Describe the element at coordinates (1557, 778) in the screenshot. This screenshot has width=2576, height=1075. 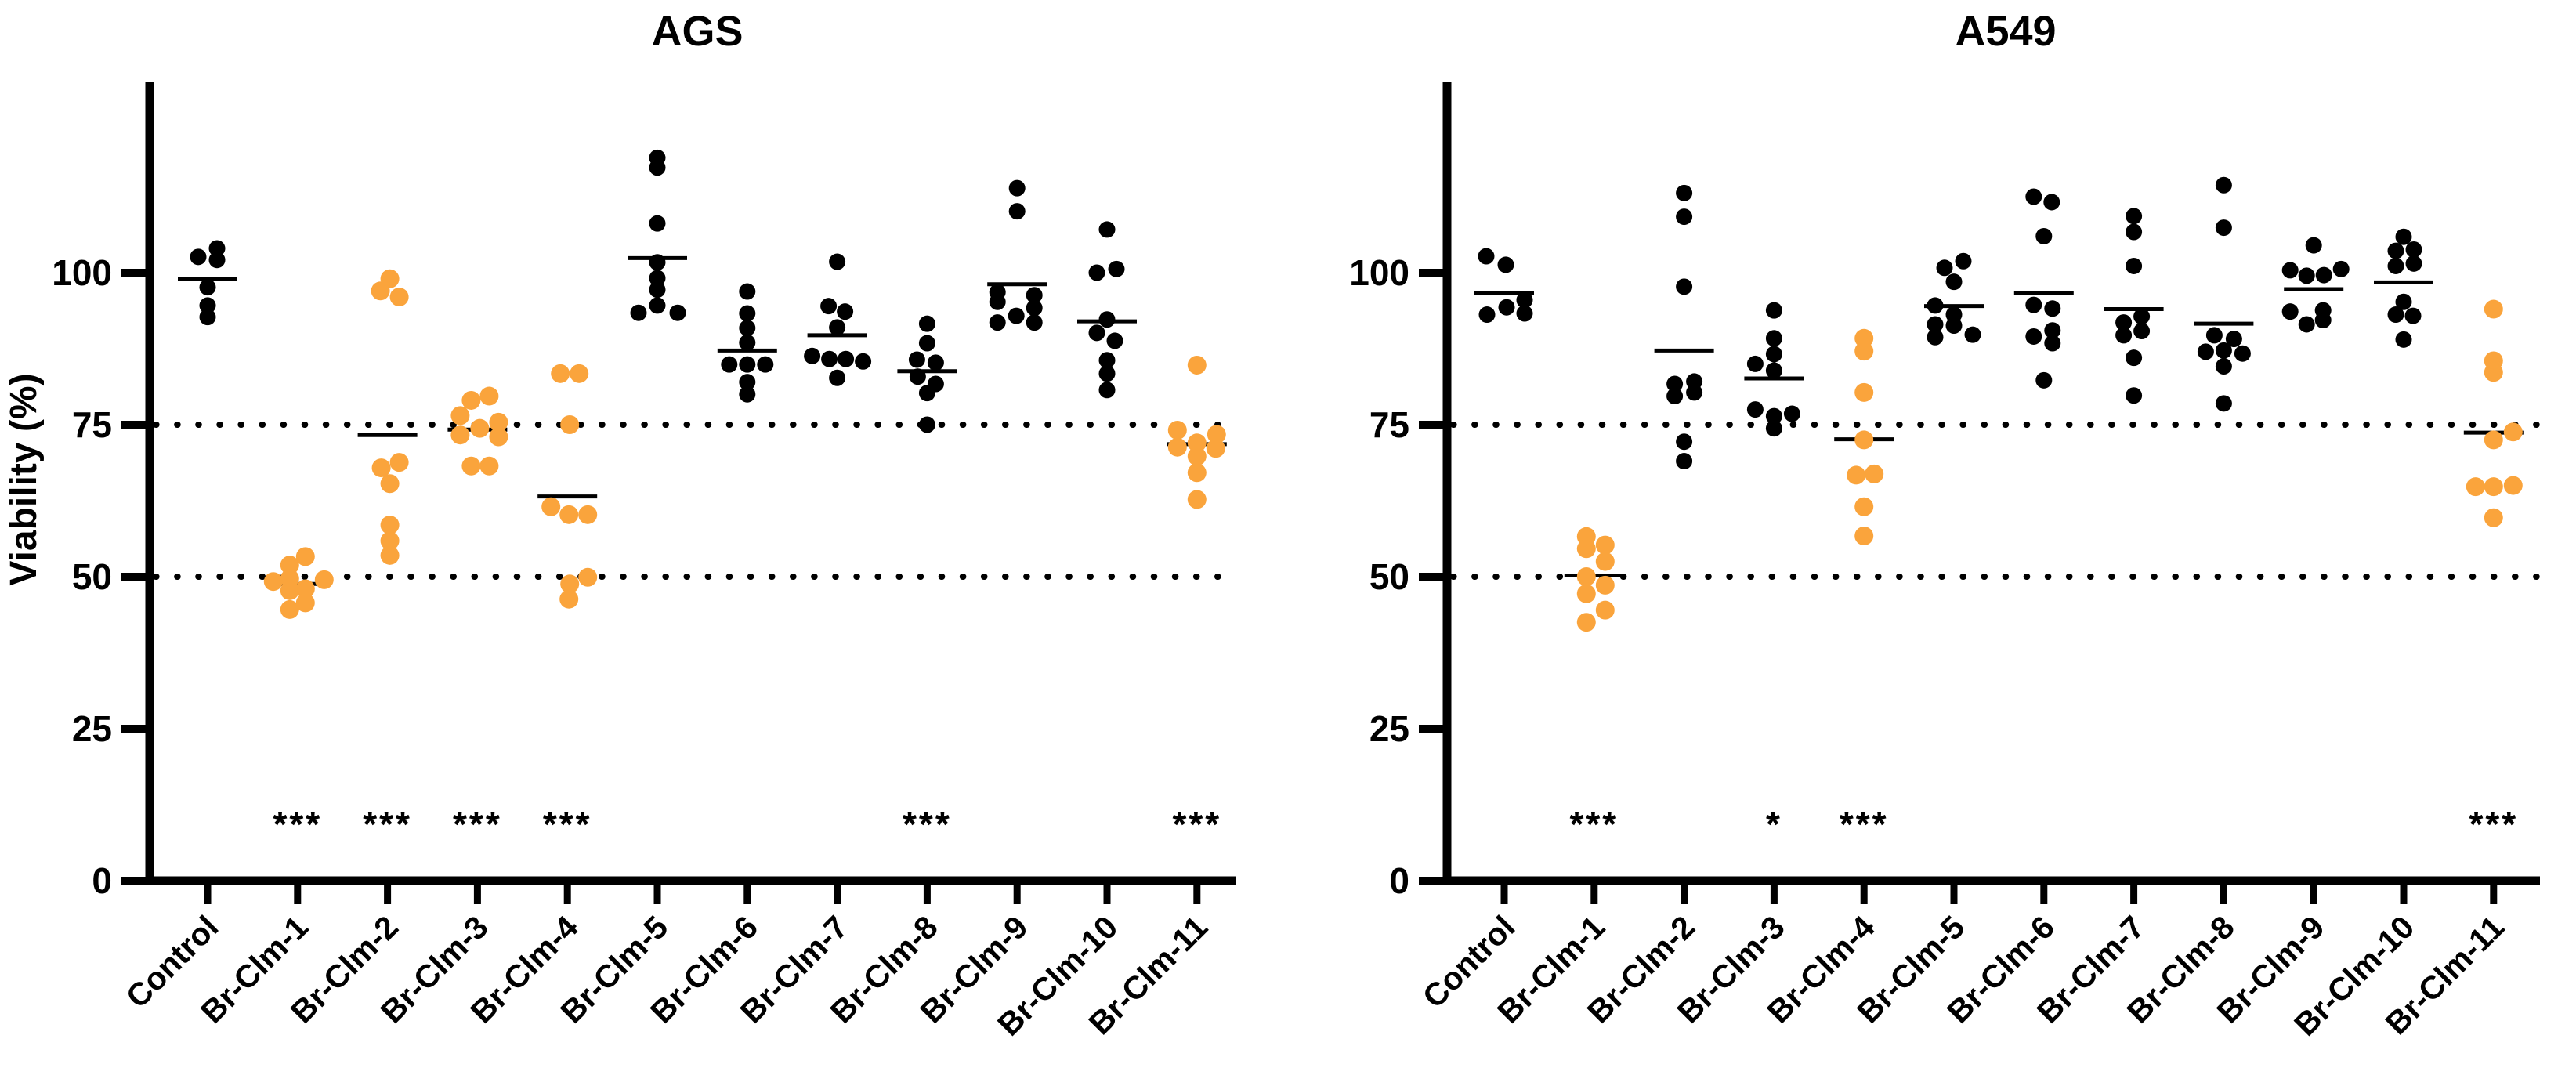
I see `group-br-clm-1: Br-Clm-1***` at that location.